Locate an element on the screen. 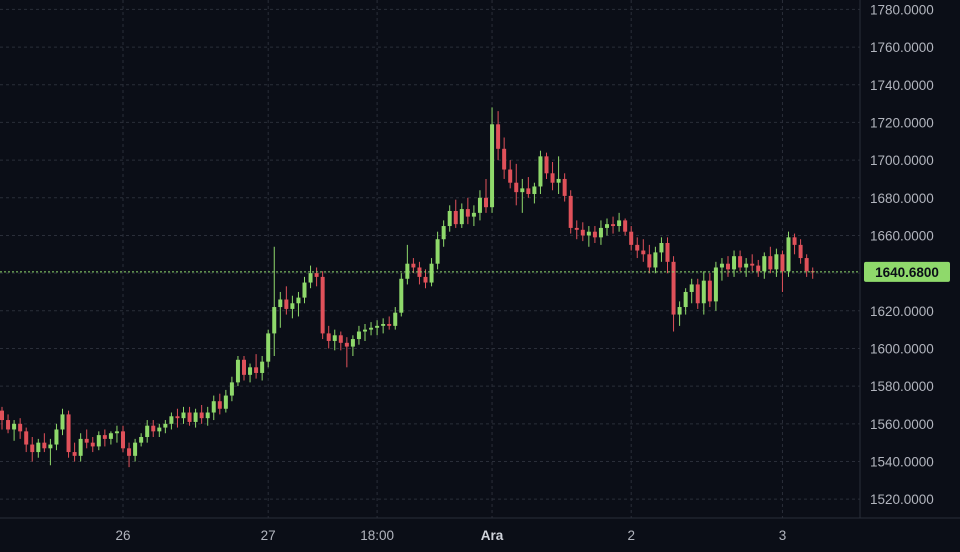 This screenshot has height=552, width=960. time-axis: 26 27 18:00 Ara 2 3 is located at coordinates (450, 535).